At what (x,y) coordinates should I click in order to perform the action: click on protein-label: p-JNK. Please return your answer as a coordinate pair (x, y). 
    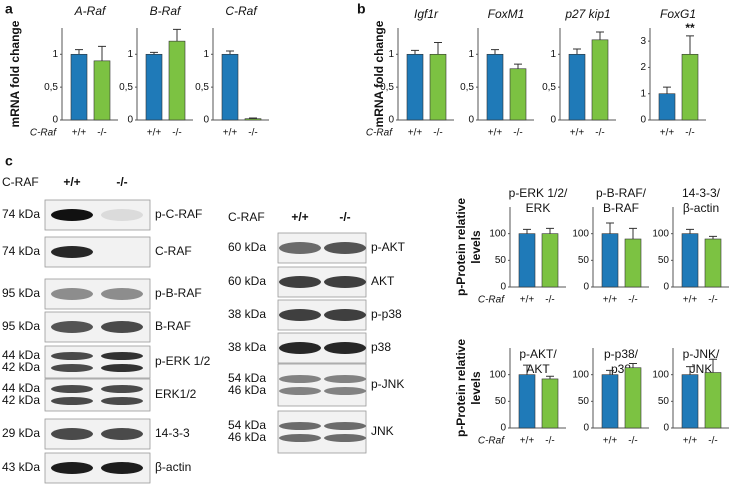
    Looking at the image, I should click on (387, 384).